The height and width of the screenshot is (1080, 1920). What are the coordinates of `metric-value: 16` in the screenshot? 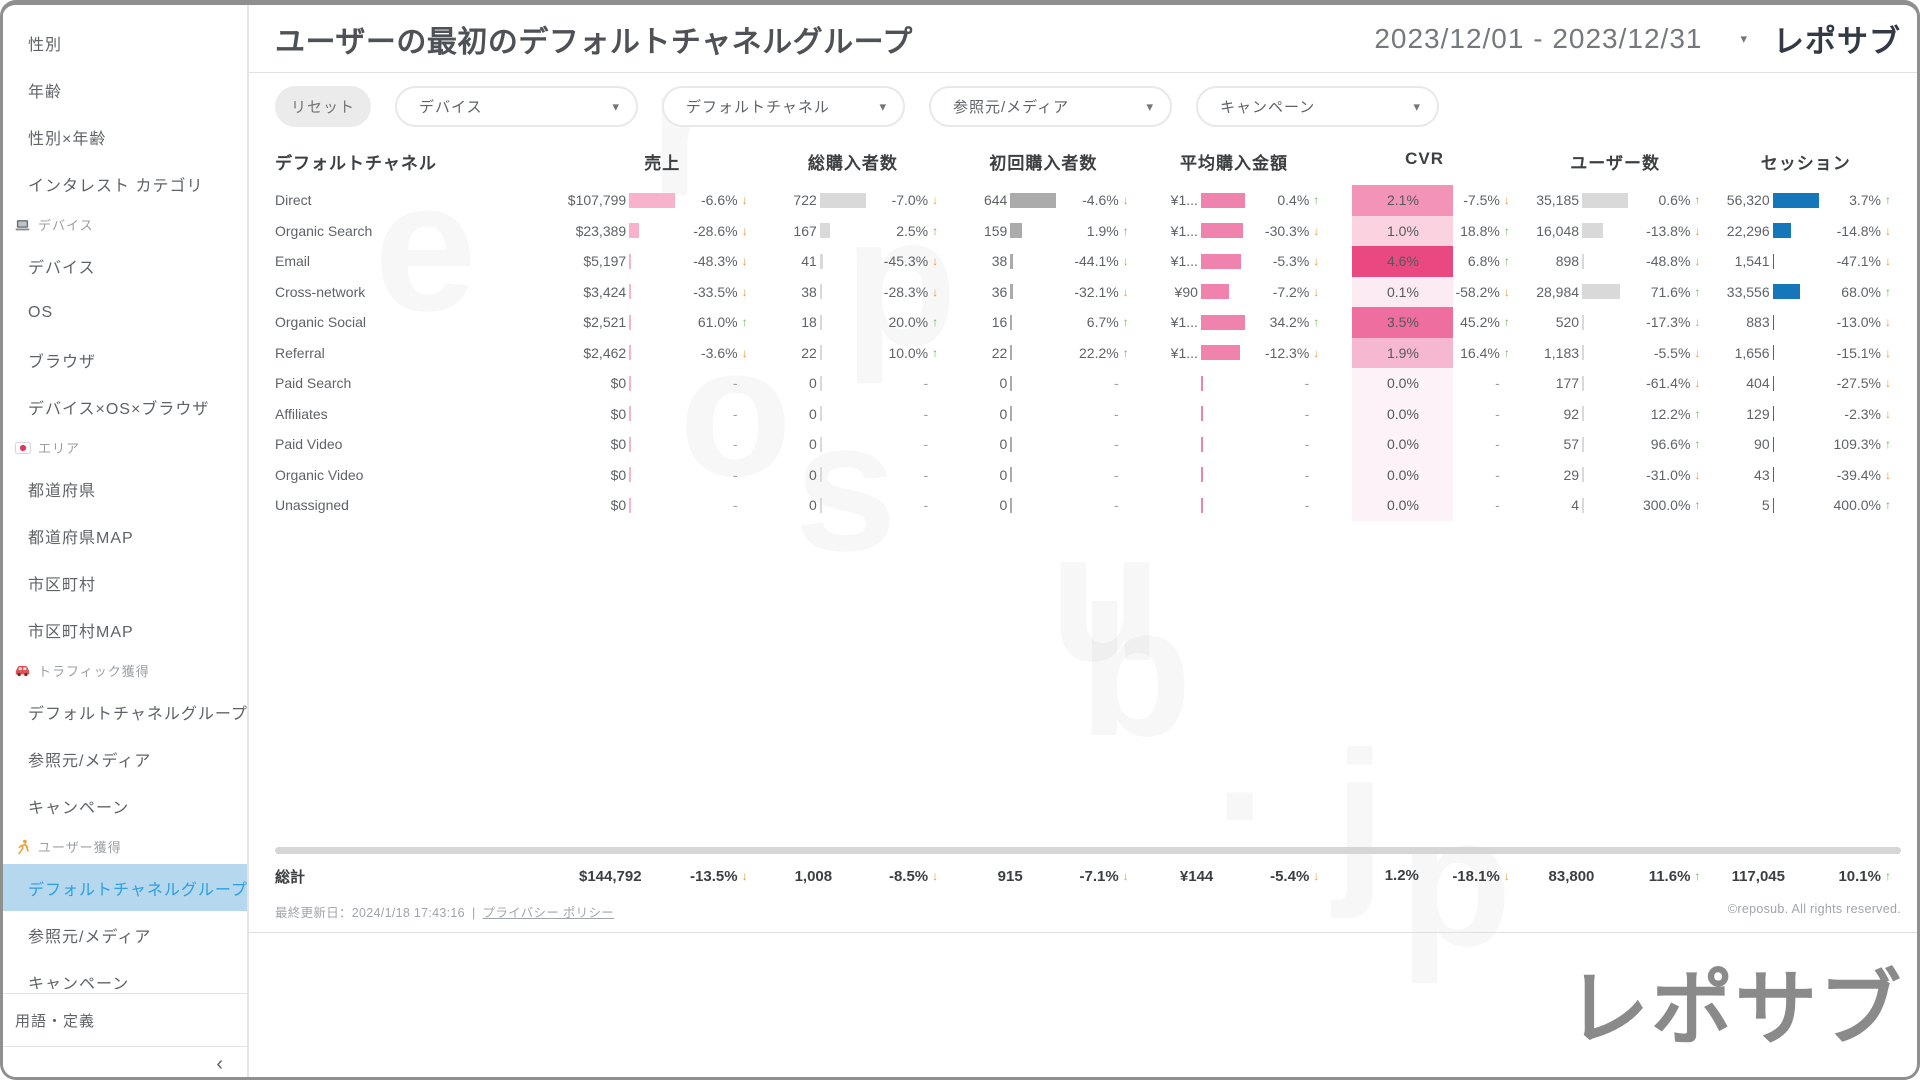 It's located at (999, 322).